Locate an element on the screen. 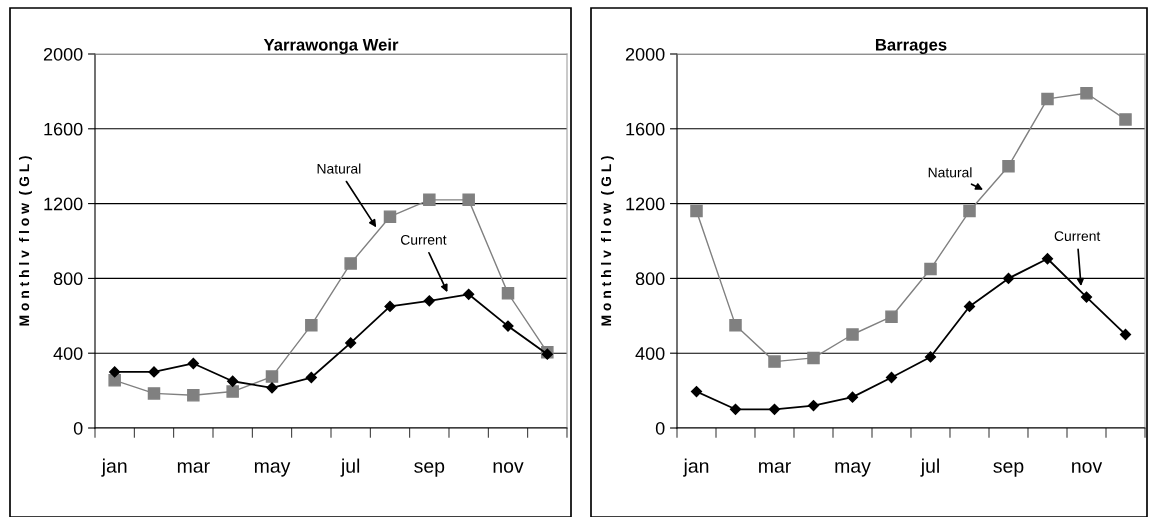 The width and height of the screenshot is (1149, 517). text: Natural is located at coordinates (339, 168).